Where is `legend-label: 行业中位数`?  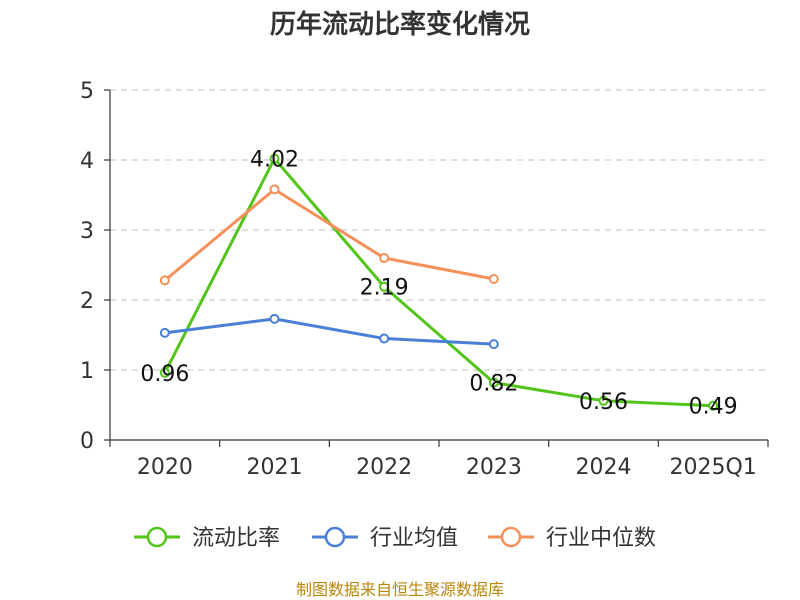 legend-label: 行业中位数 is located at coordinates (601, 538).